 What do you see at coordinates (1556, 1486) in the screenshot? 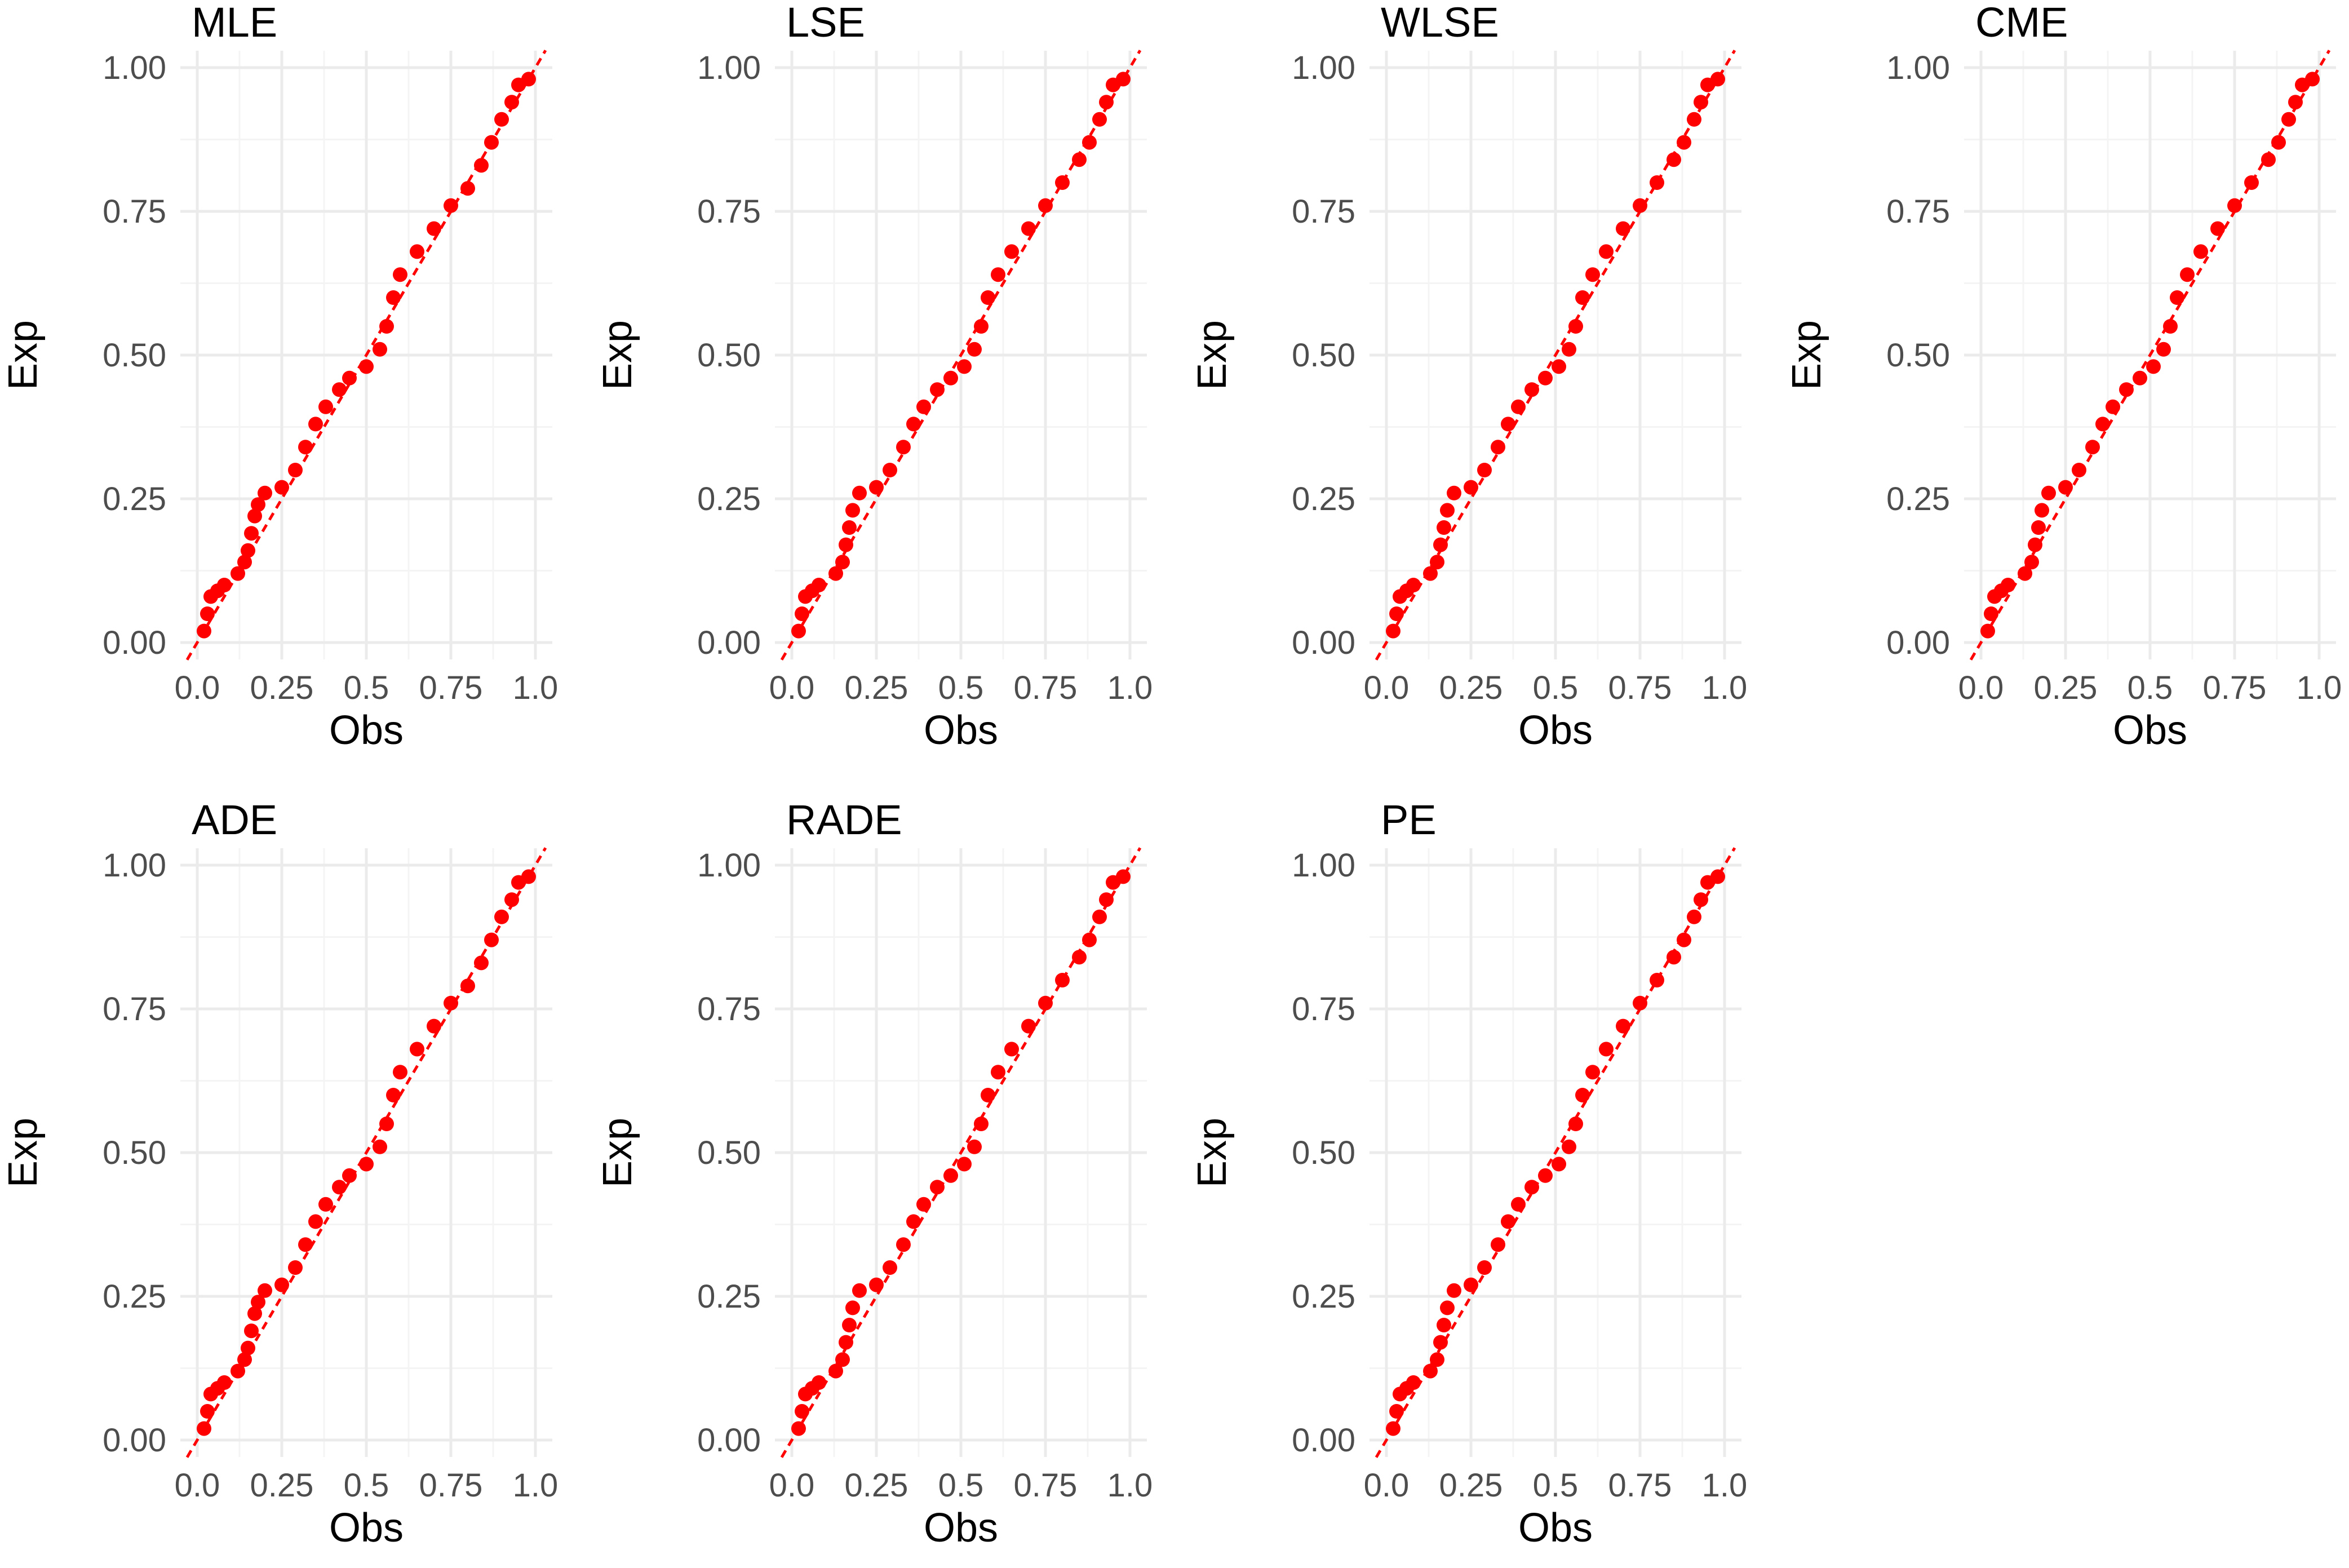
I see `x-tick-label: 0.5` at bounding box center [1556, 1486].